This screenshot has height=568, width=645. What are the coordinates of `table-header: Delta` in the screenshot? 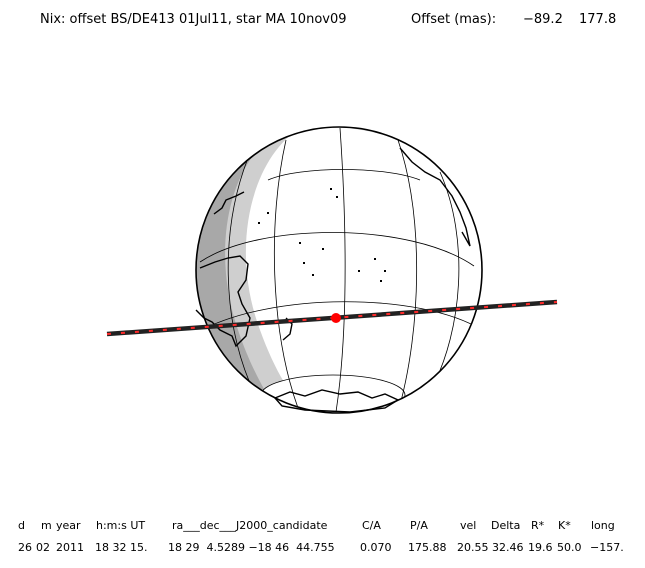 It's located at (506, 525).